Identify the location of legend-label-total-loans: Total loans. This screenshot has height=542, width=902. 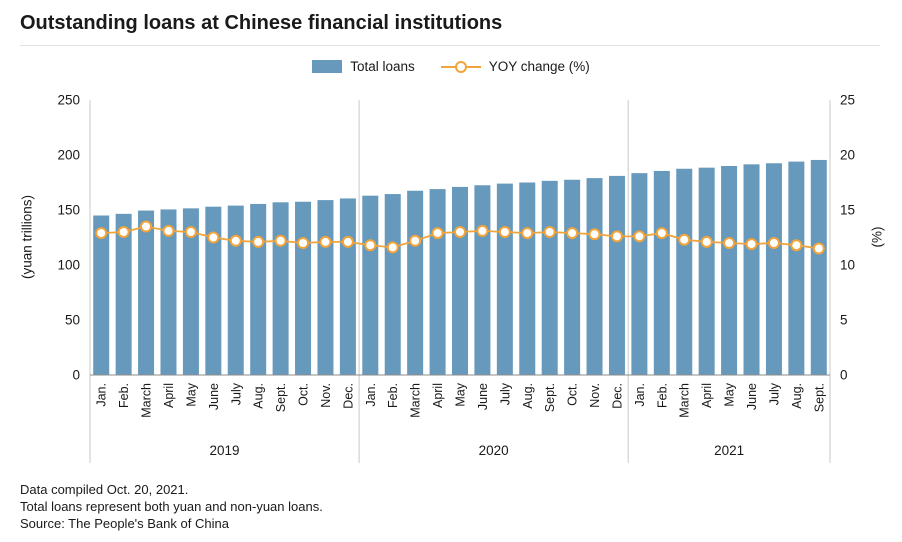
(382, 66).